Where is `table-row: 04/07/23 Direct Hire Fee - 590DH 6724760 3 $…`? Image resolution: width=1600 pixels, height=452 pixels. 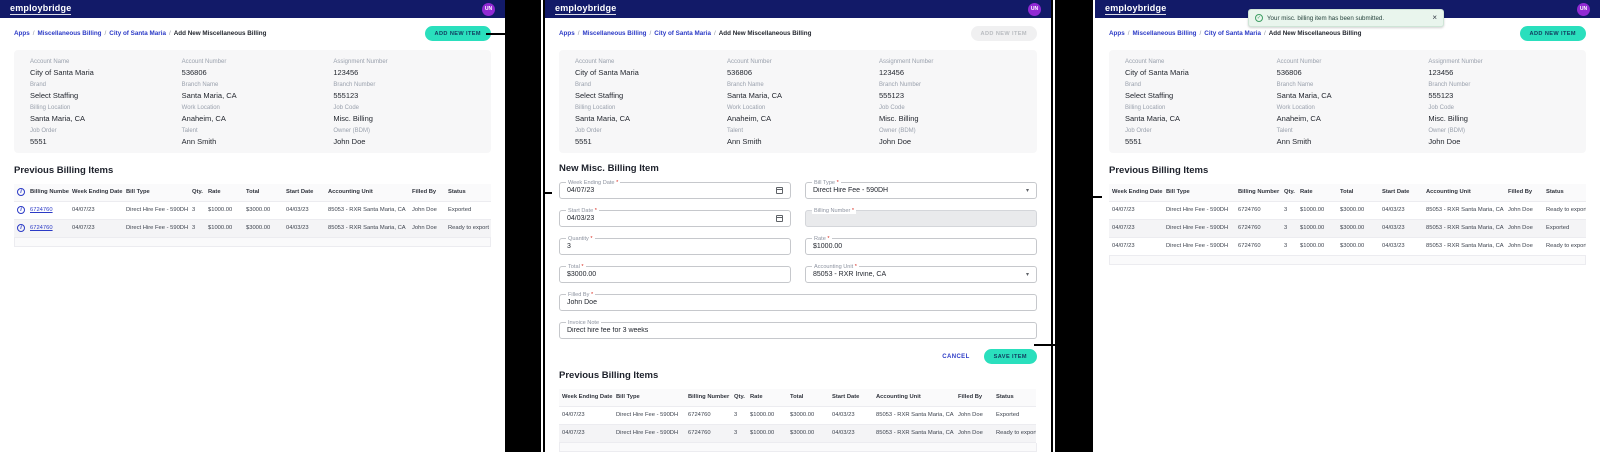
table-row: 04/07/23 Direct Hire Fee - 590DH 6724760 3 $… is located at coordinates (1347, 210).